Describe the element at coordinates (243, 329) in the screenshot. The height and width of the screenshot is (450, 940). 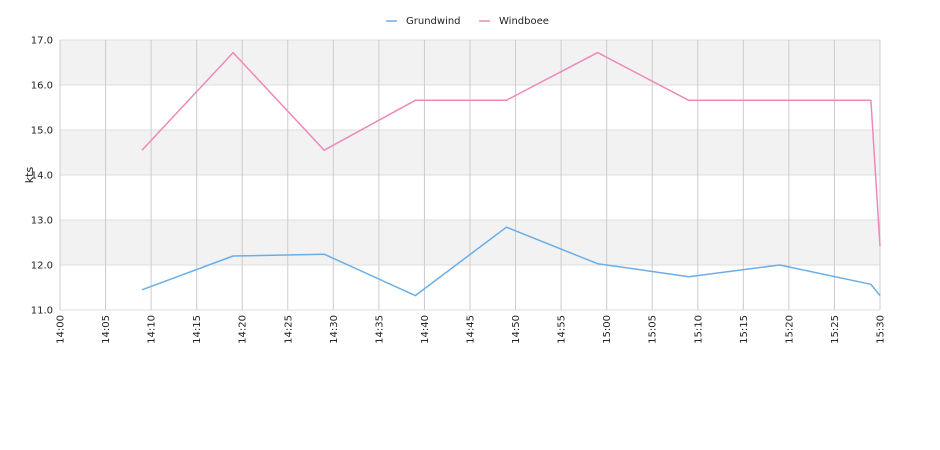
I see `x-tick-label: 14:20` at that location.